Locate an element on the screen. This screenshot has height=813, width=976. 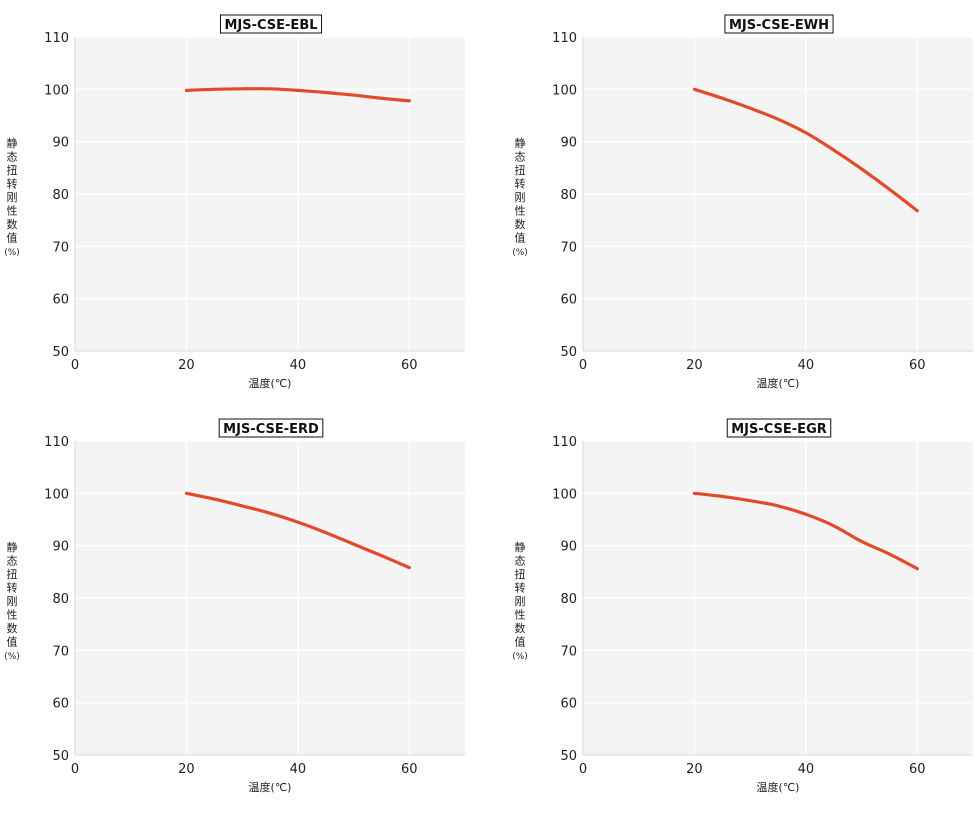
chart-title: MJS-CSE-ERD is located at coordinates (271, 429).